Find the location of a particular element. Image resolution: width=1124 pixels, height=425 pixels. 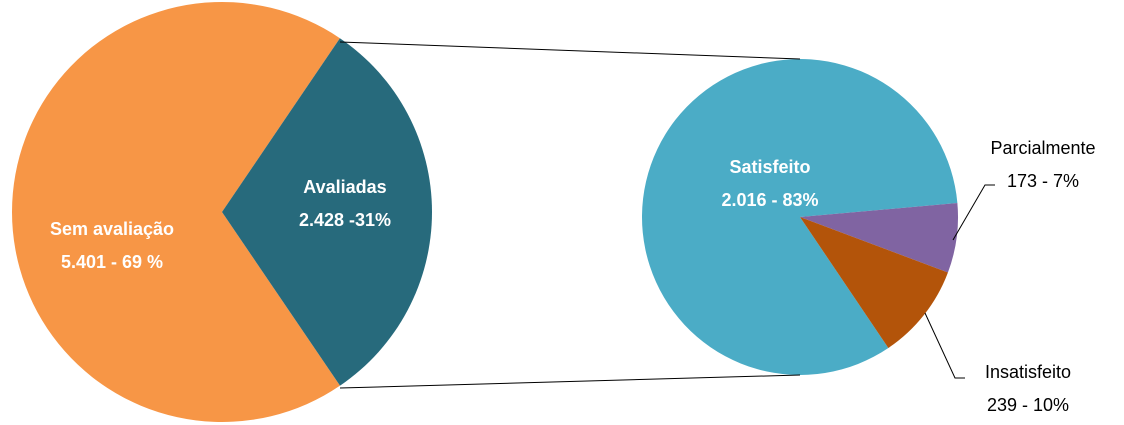

slice-label: Sem avaliação is located at coordinates (112, 229).